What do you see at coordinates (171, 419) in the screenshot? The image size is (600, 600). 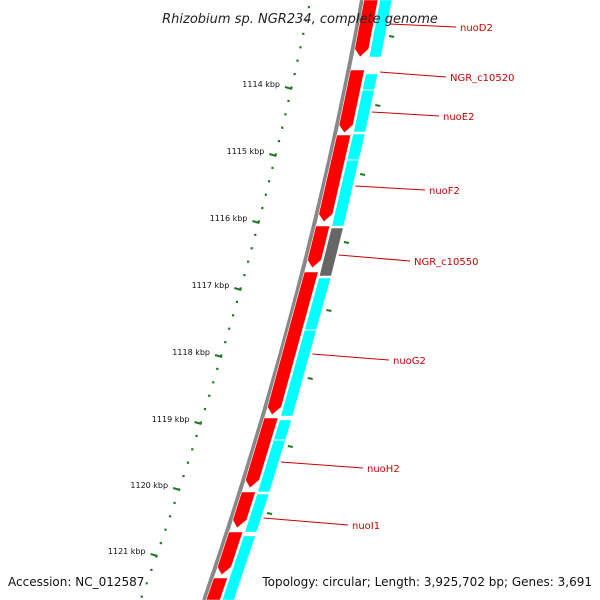 I see `tick-label: 1119 kbp` at bounding box center [171, 419].